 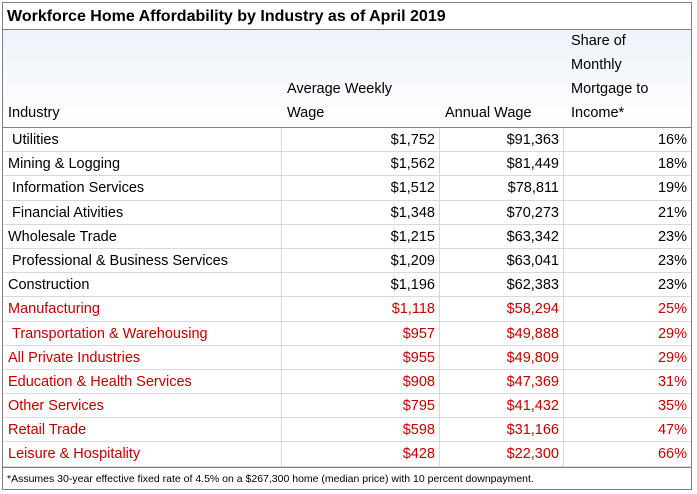 What do you see at coordinates (360, 164) in the screenshot?
I see `weekly-wage-cell: $1,562` at bounding box center [360, 164].